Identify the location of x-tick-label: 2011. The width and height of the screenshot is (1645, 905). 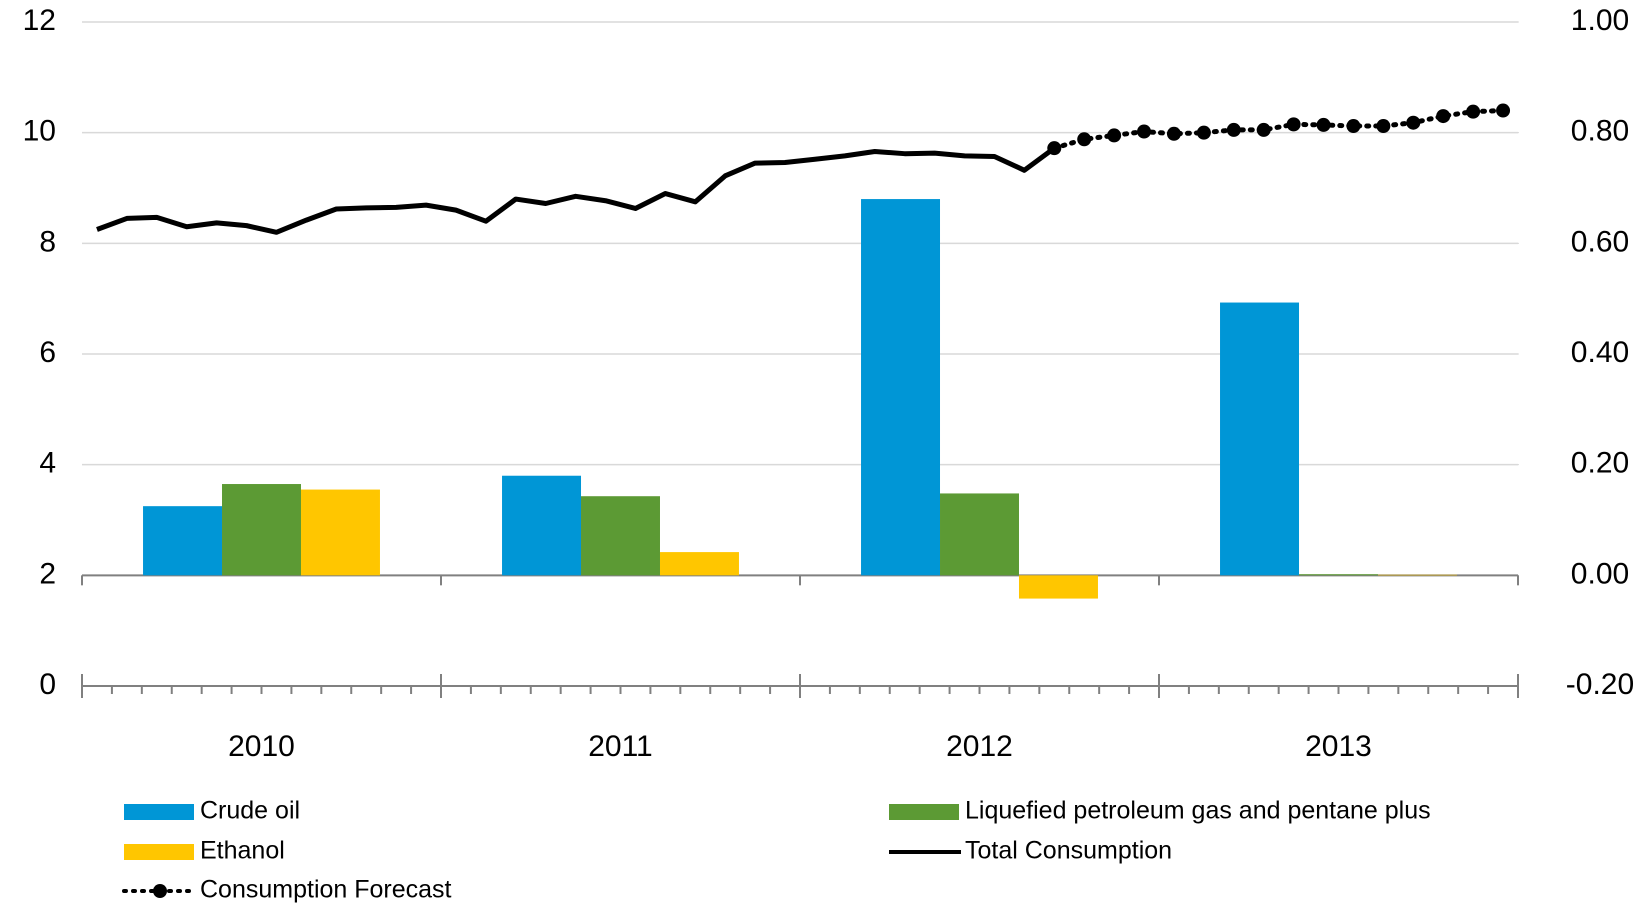
(620, 746).